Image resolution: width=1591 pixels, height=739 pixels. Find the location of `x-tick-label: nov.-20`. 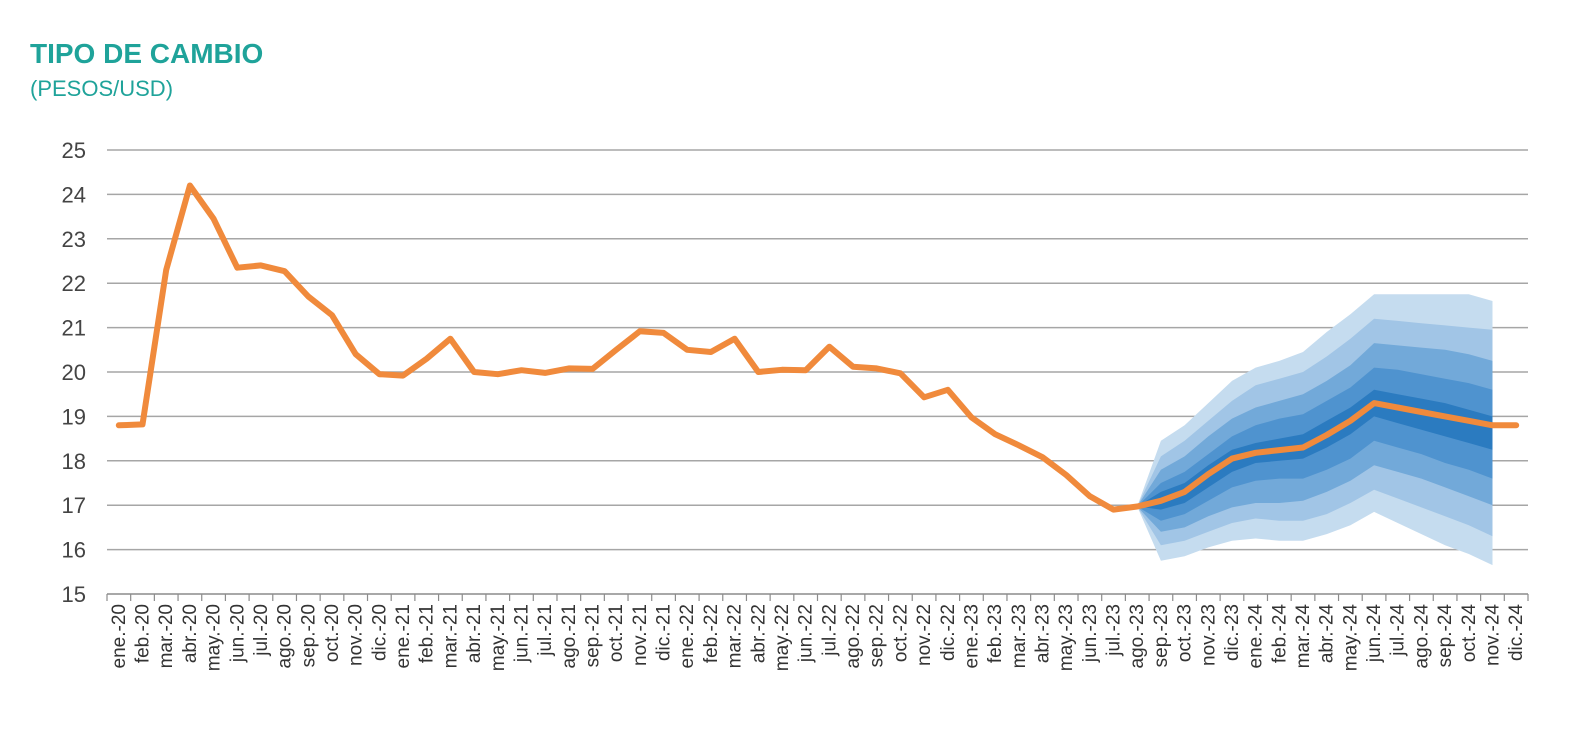

x-tick-label: nov.-20 is located at coordinates (356, 635).